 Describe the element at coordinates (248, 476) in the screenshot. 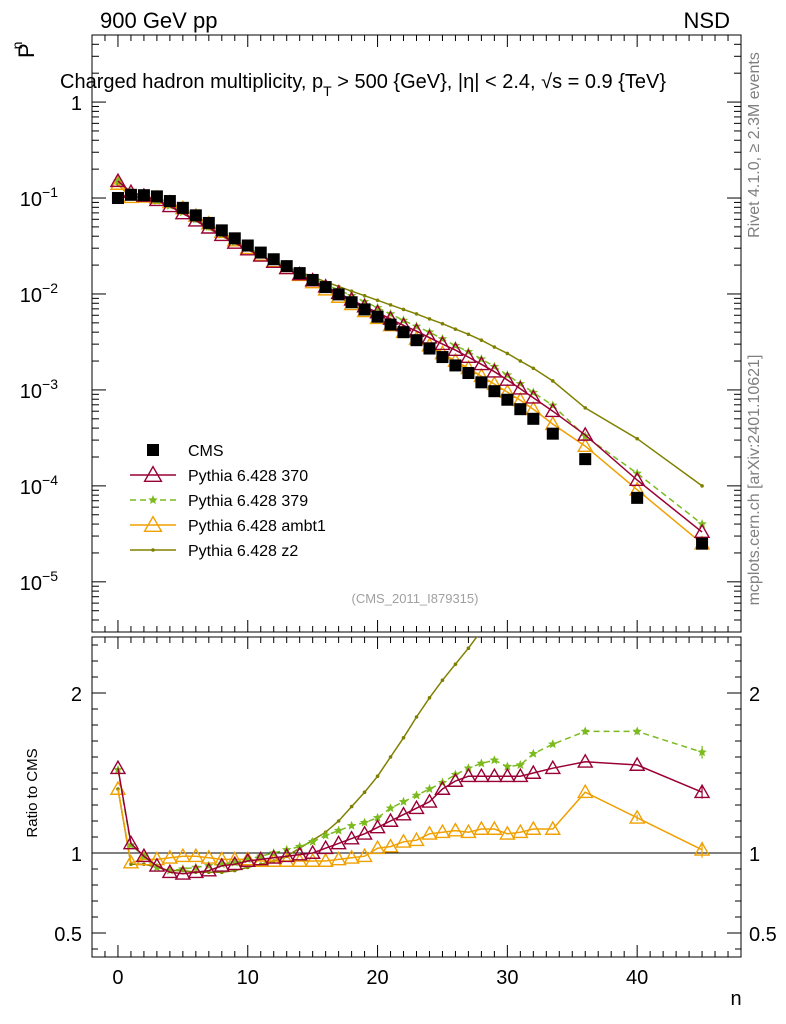

I see `legend-label: Pythia 6.428 370` at that location.